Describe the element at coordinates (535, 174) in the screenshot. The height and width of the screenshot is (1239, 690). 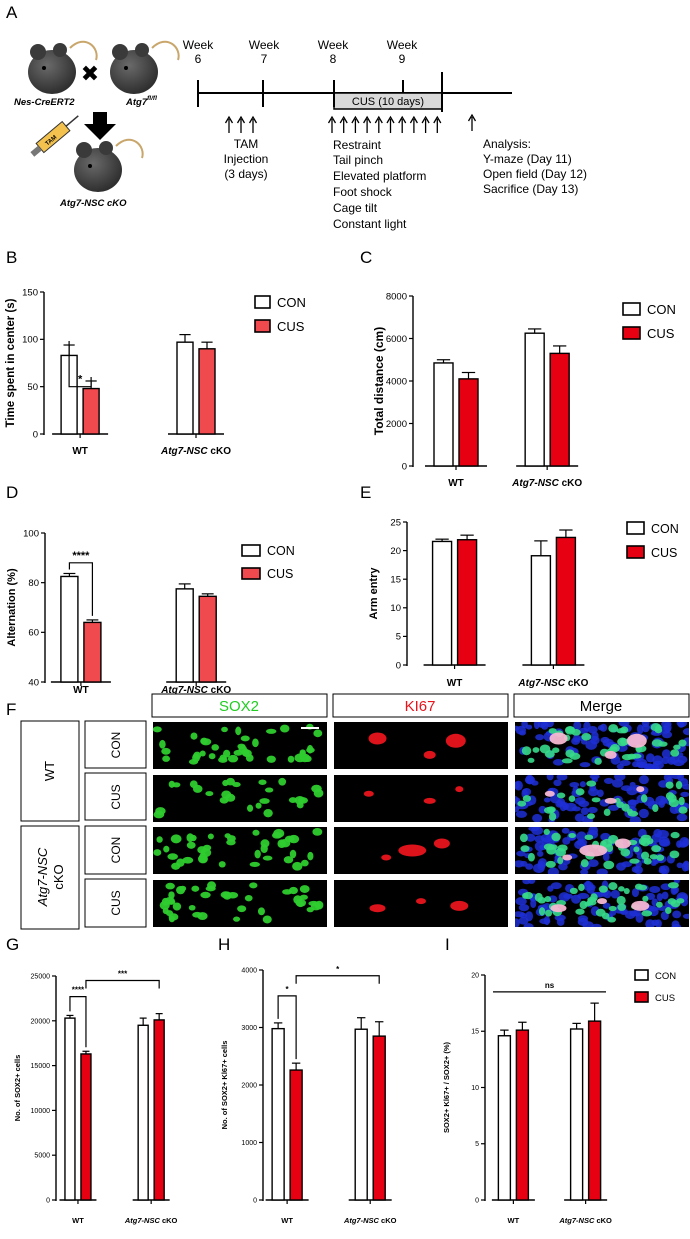
I see `analysis-line: Open field (Day 12)` at that location.